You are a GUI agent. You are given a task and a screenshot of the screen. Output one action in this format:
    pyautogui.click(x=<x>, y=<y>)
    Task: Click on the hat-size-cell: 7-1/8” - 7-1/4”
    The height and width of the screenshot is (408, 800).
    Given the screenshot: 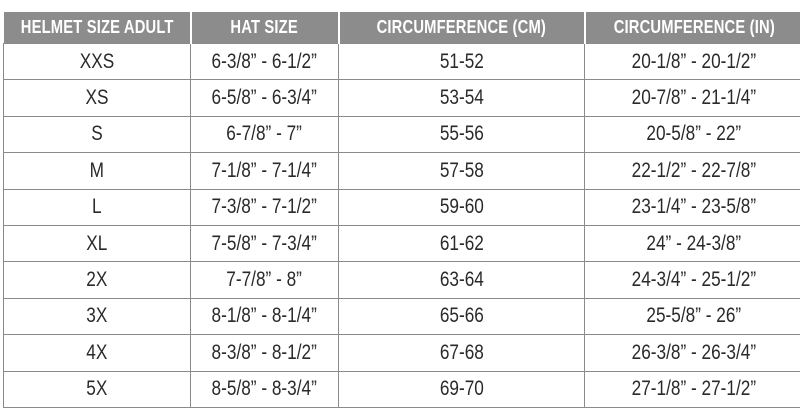 What is the action you would take?
    pyautogui.click(x=265, y=171)
    